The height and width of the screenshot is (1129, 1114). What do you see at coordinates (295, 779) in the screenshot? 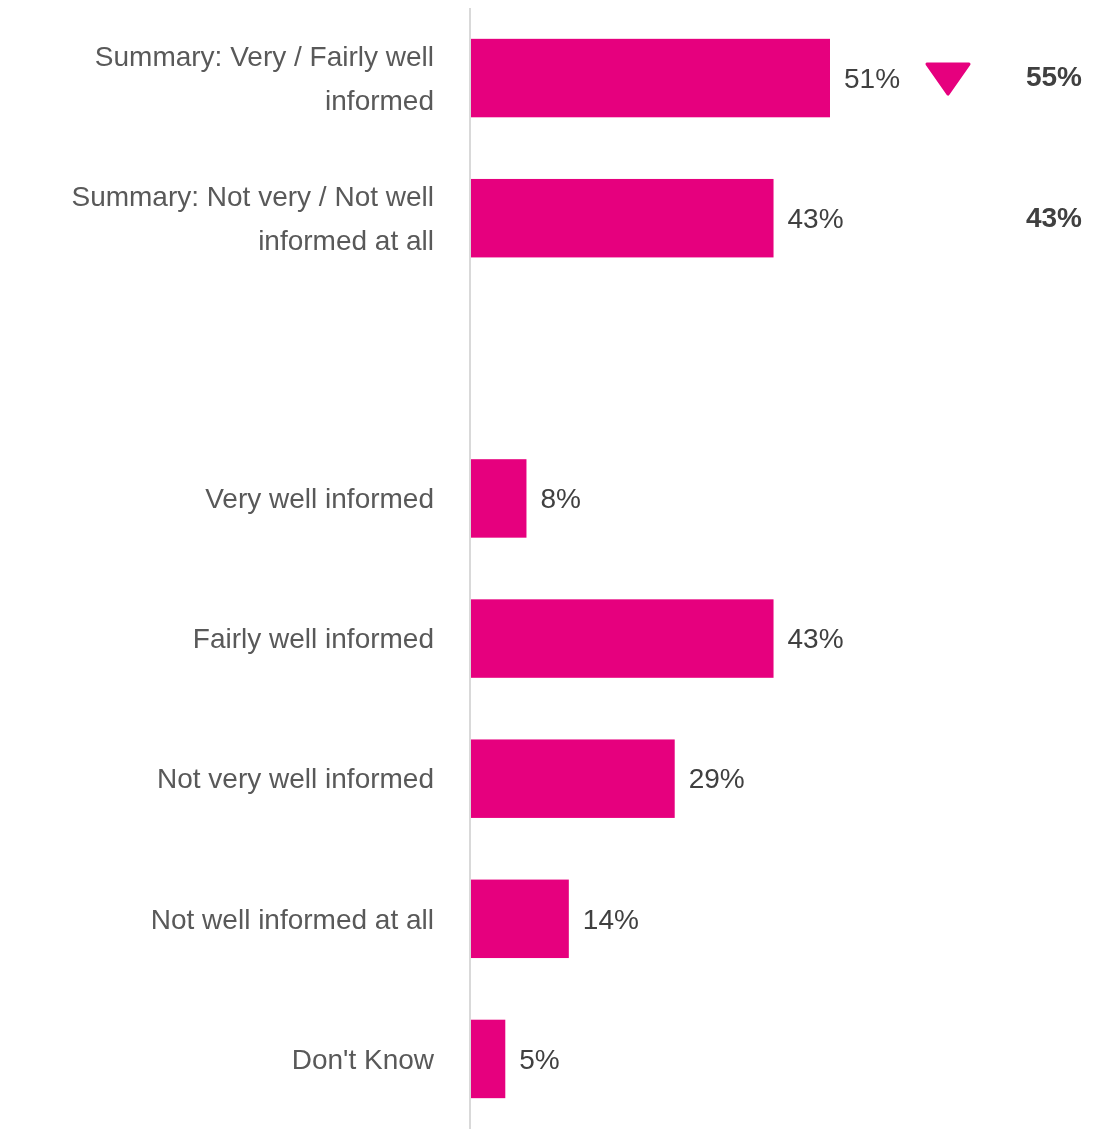
I see `y-tick-label: Not very well informed` at bounding box center [295, 779].